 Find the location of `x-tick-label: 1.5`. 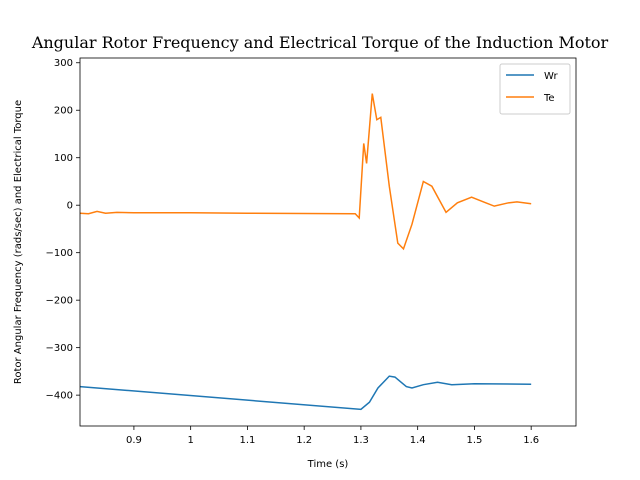

x-tick-label: 1.5 is located at coordinates (474, 440).